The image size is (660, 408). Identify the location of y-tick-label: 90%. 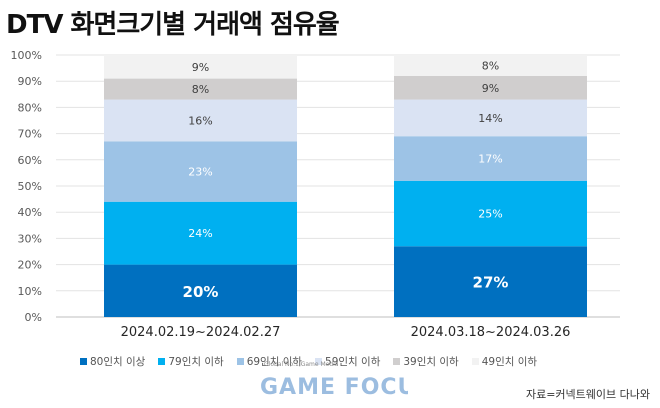
(30, 81).